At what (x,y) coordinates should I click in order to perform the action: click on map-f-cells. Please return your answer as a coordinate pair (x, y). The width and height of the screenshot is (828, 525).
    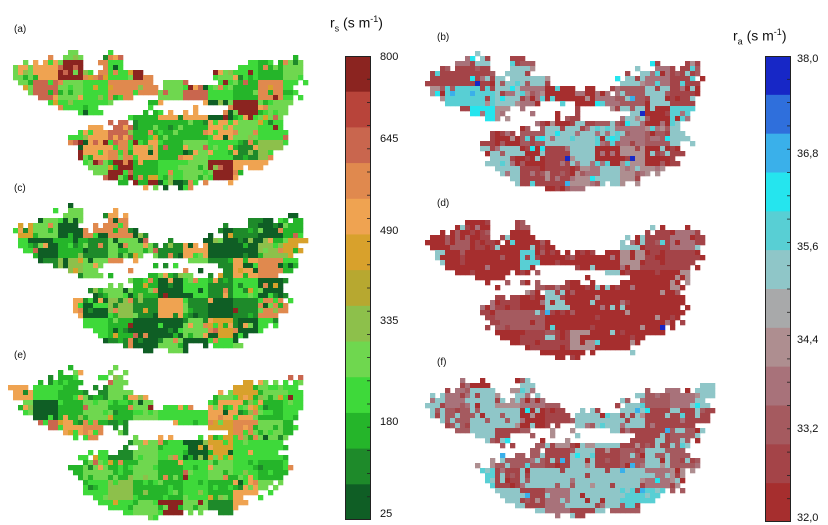
    Looking at the image, I should click on (570, 448).